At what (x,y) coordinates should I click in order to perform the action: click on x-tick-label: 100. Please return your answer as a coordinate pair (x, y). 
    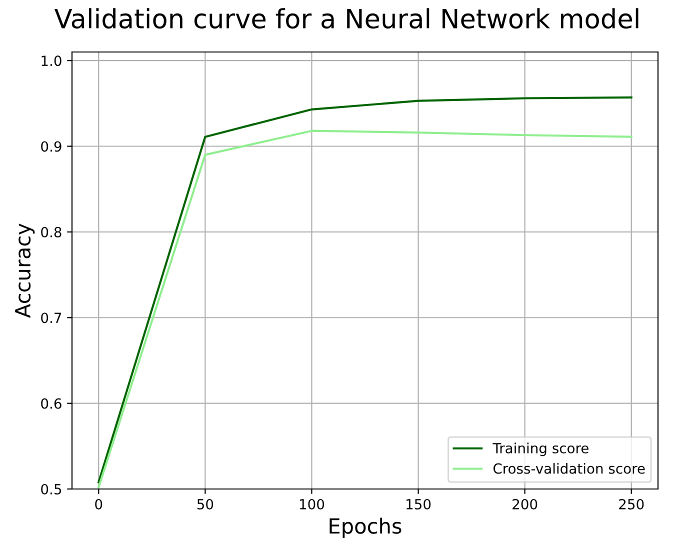
    Looking at the image, I should click on (312, 504).